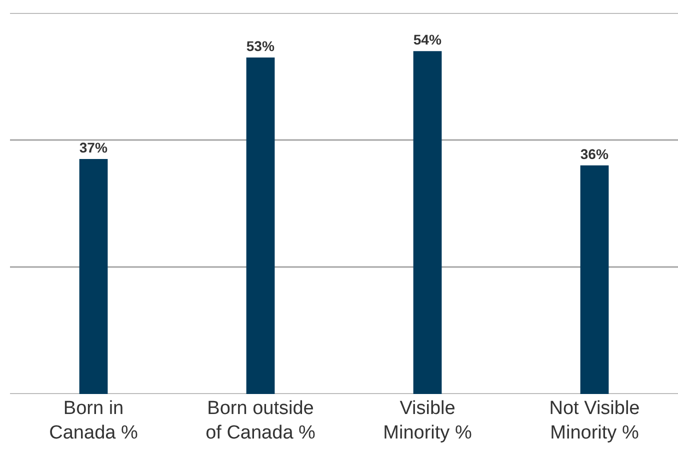 The width and height of the screenshot is (678, 464). Describe the element at coordinates (93, 421) in the screenshot. I see `x-tick-label: Born in Canada %` at that location.